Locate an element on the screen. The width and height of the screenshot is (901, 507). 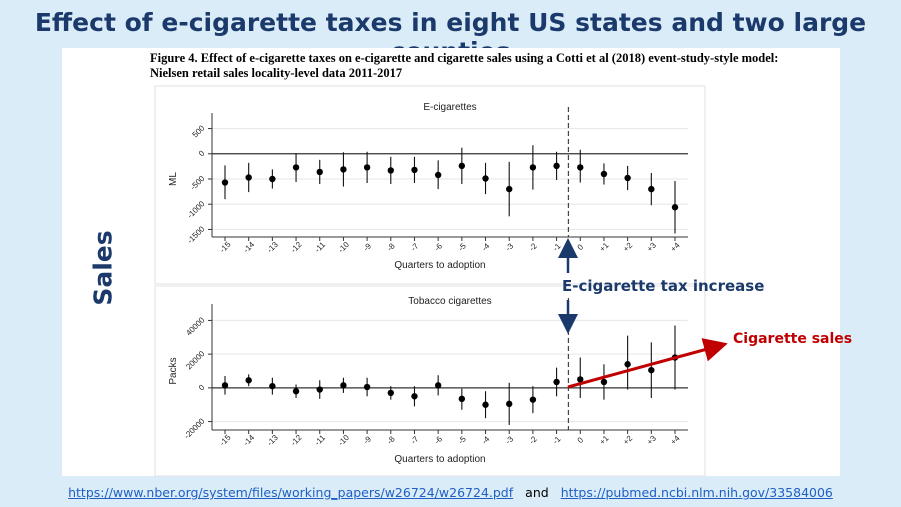
y-axis-label: Packs is located at coordinates (173, 370).